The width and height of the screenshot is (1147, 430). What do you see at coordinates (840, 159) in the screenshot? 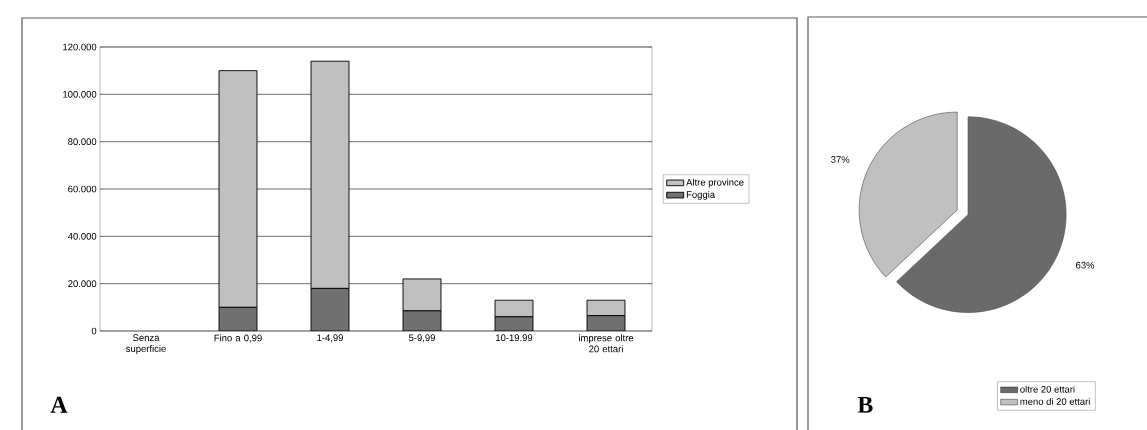
I see `data-label: 37%` at bounding box center [840, 159].